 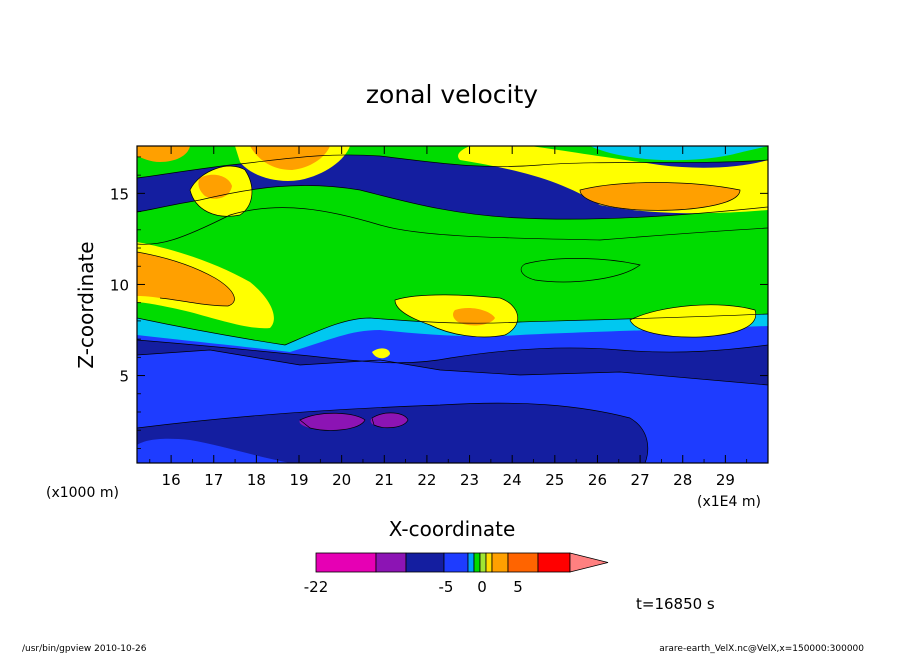 I want to click on time-label: t=16850 s, so click(x=675, y=604).